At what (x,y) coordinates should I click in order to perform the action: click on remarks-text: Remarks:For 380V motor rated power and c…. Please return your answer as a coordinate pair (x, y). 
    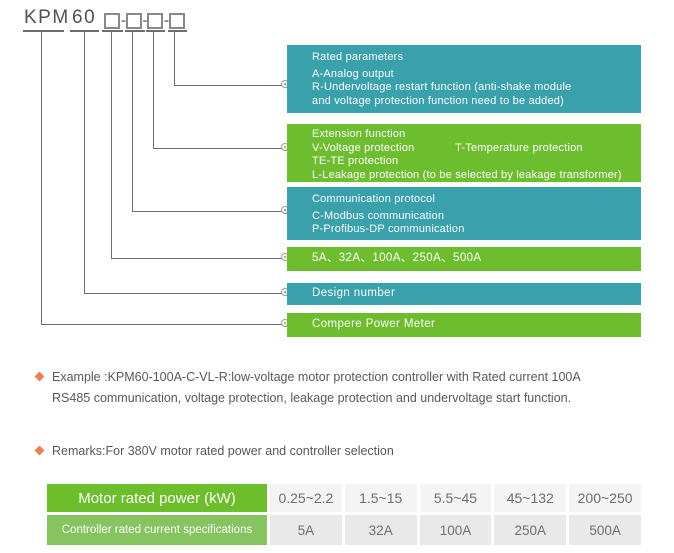
    Looking at the image, I should click on (223, 451).